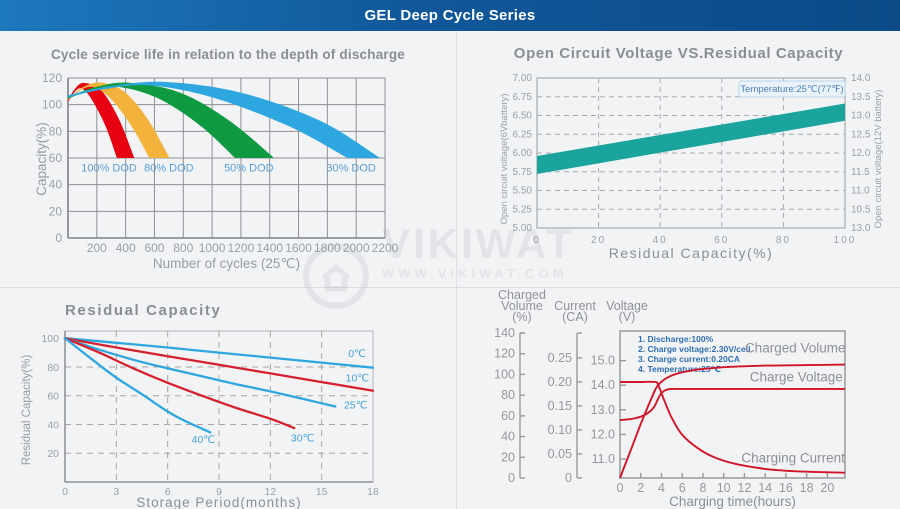  What do you see at coordinates (154, 248) in the screenshot?
I see `svg-text: 600` at bounding box center [154, 248].